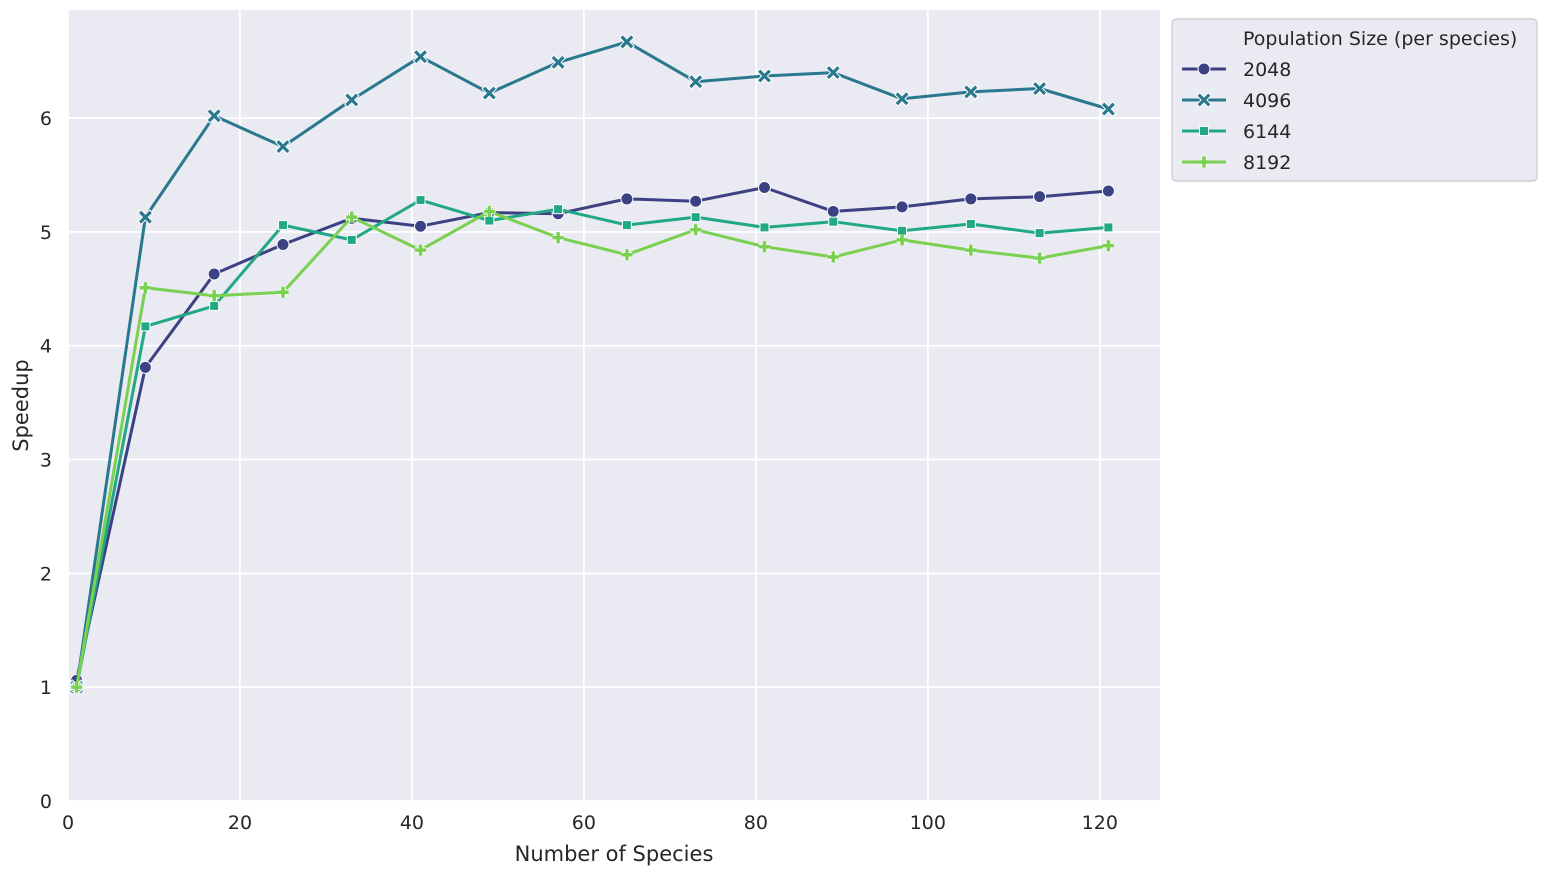 The image size is (1547, 875). I want to click on x-tick-label: 120, so click(1100, 823).